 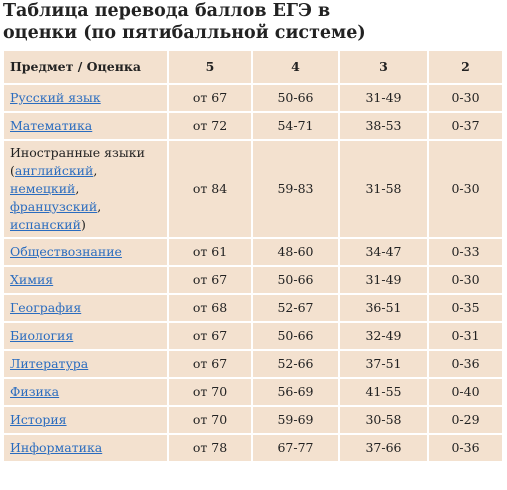 I want to click on table-row: Обществознание от 61 48-60 34-47 0-33, so click(x=253, y=252).